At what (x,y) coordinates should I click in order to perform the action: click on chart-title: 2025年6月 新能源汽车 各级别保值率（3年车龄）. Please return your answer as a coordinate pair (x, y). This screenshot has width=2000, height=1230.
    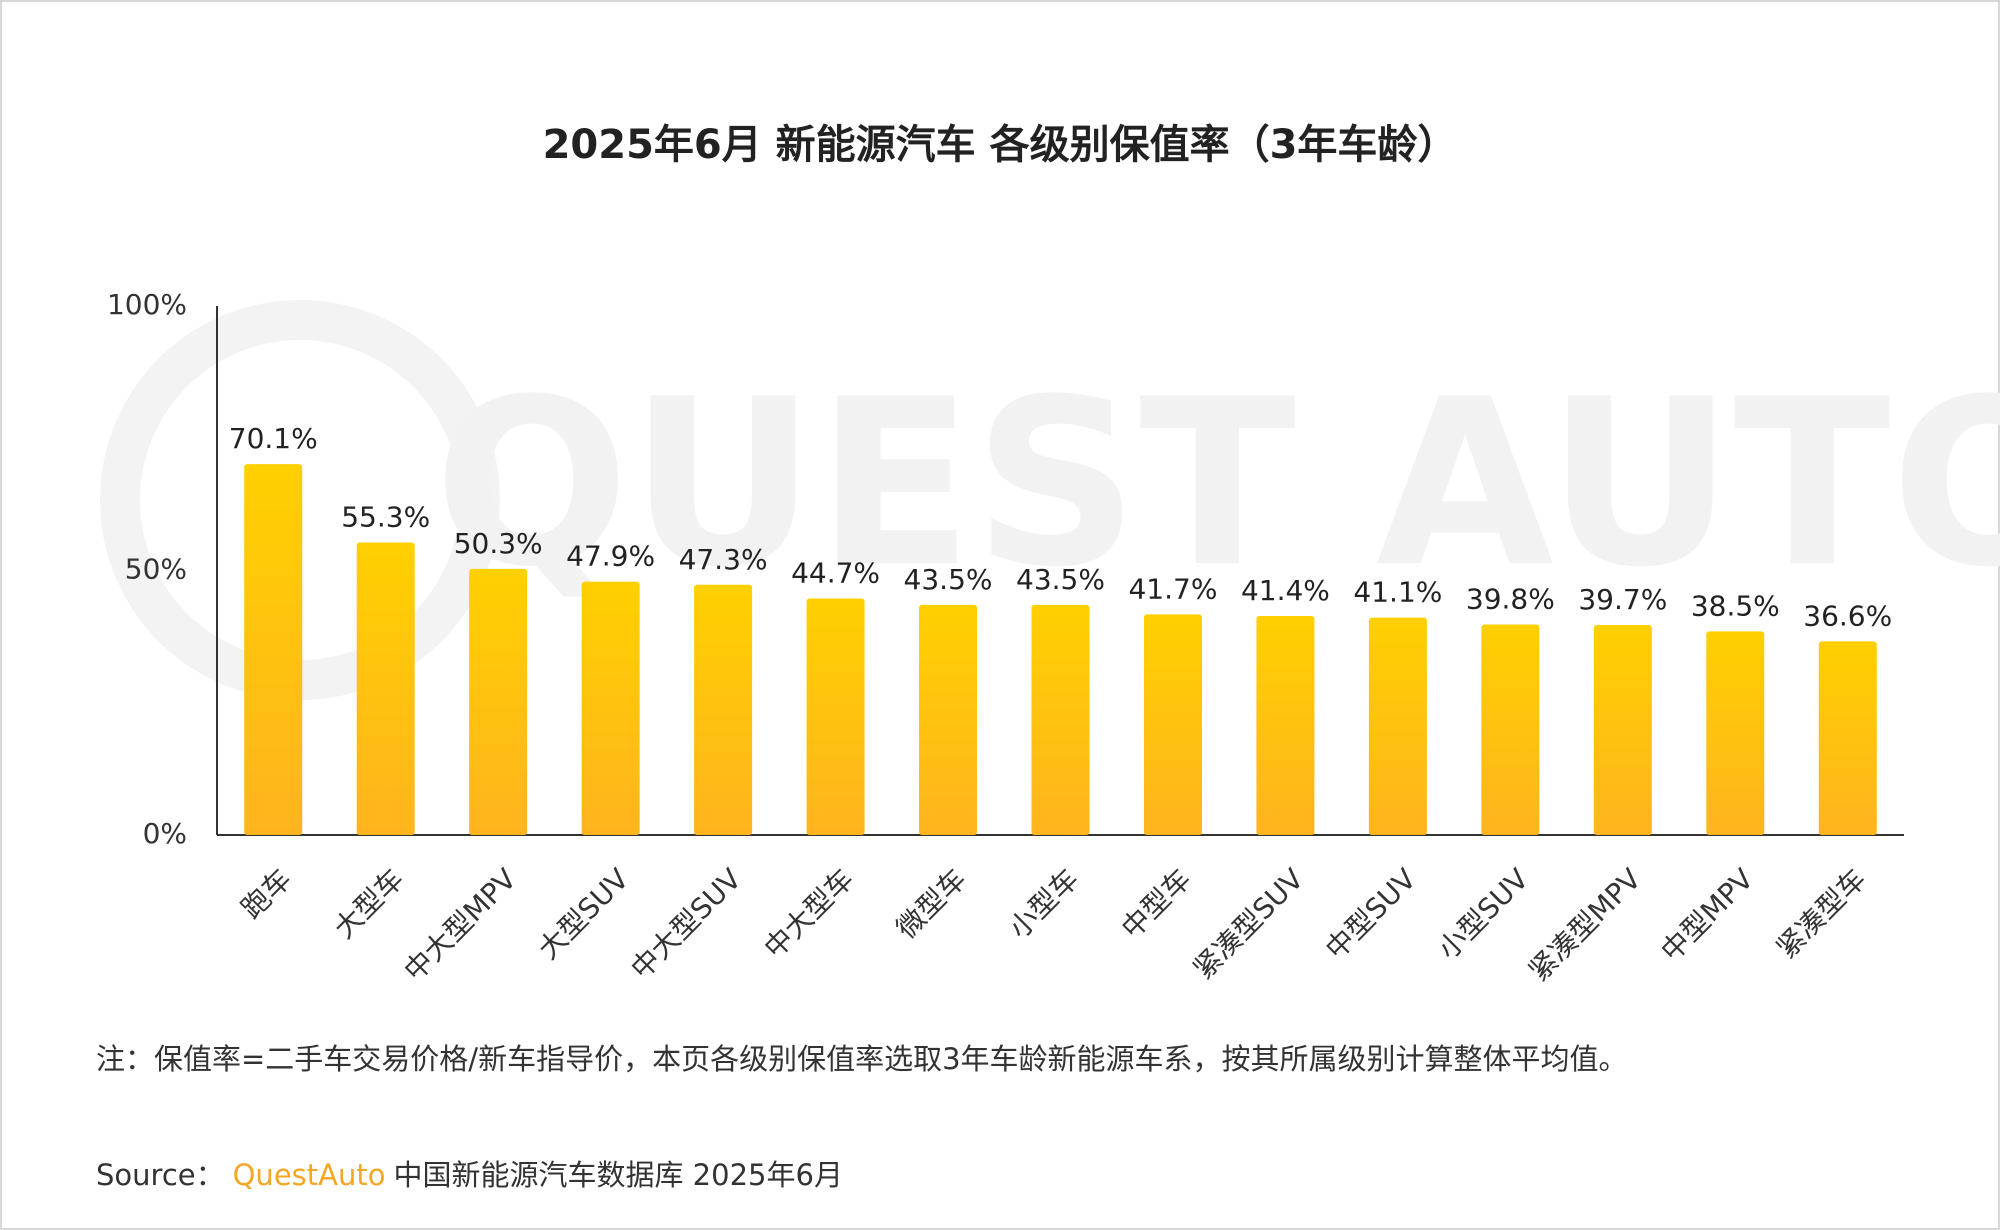
    Looking at the image, I should click on (1000, 145).